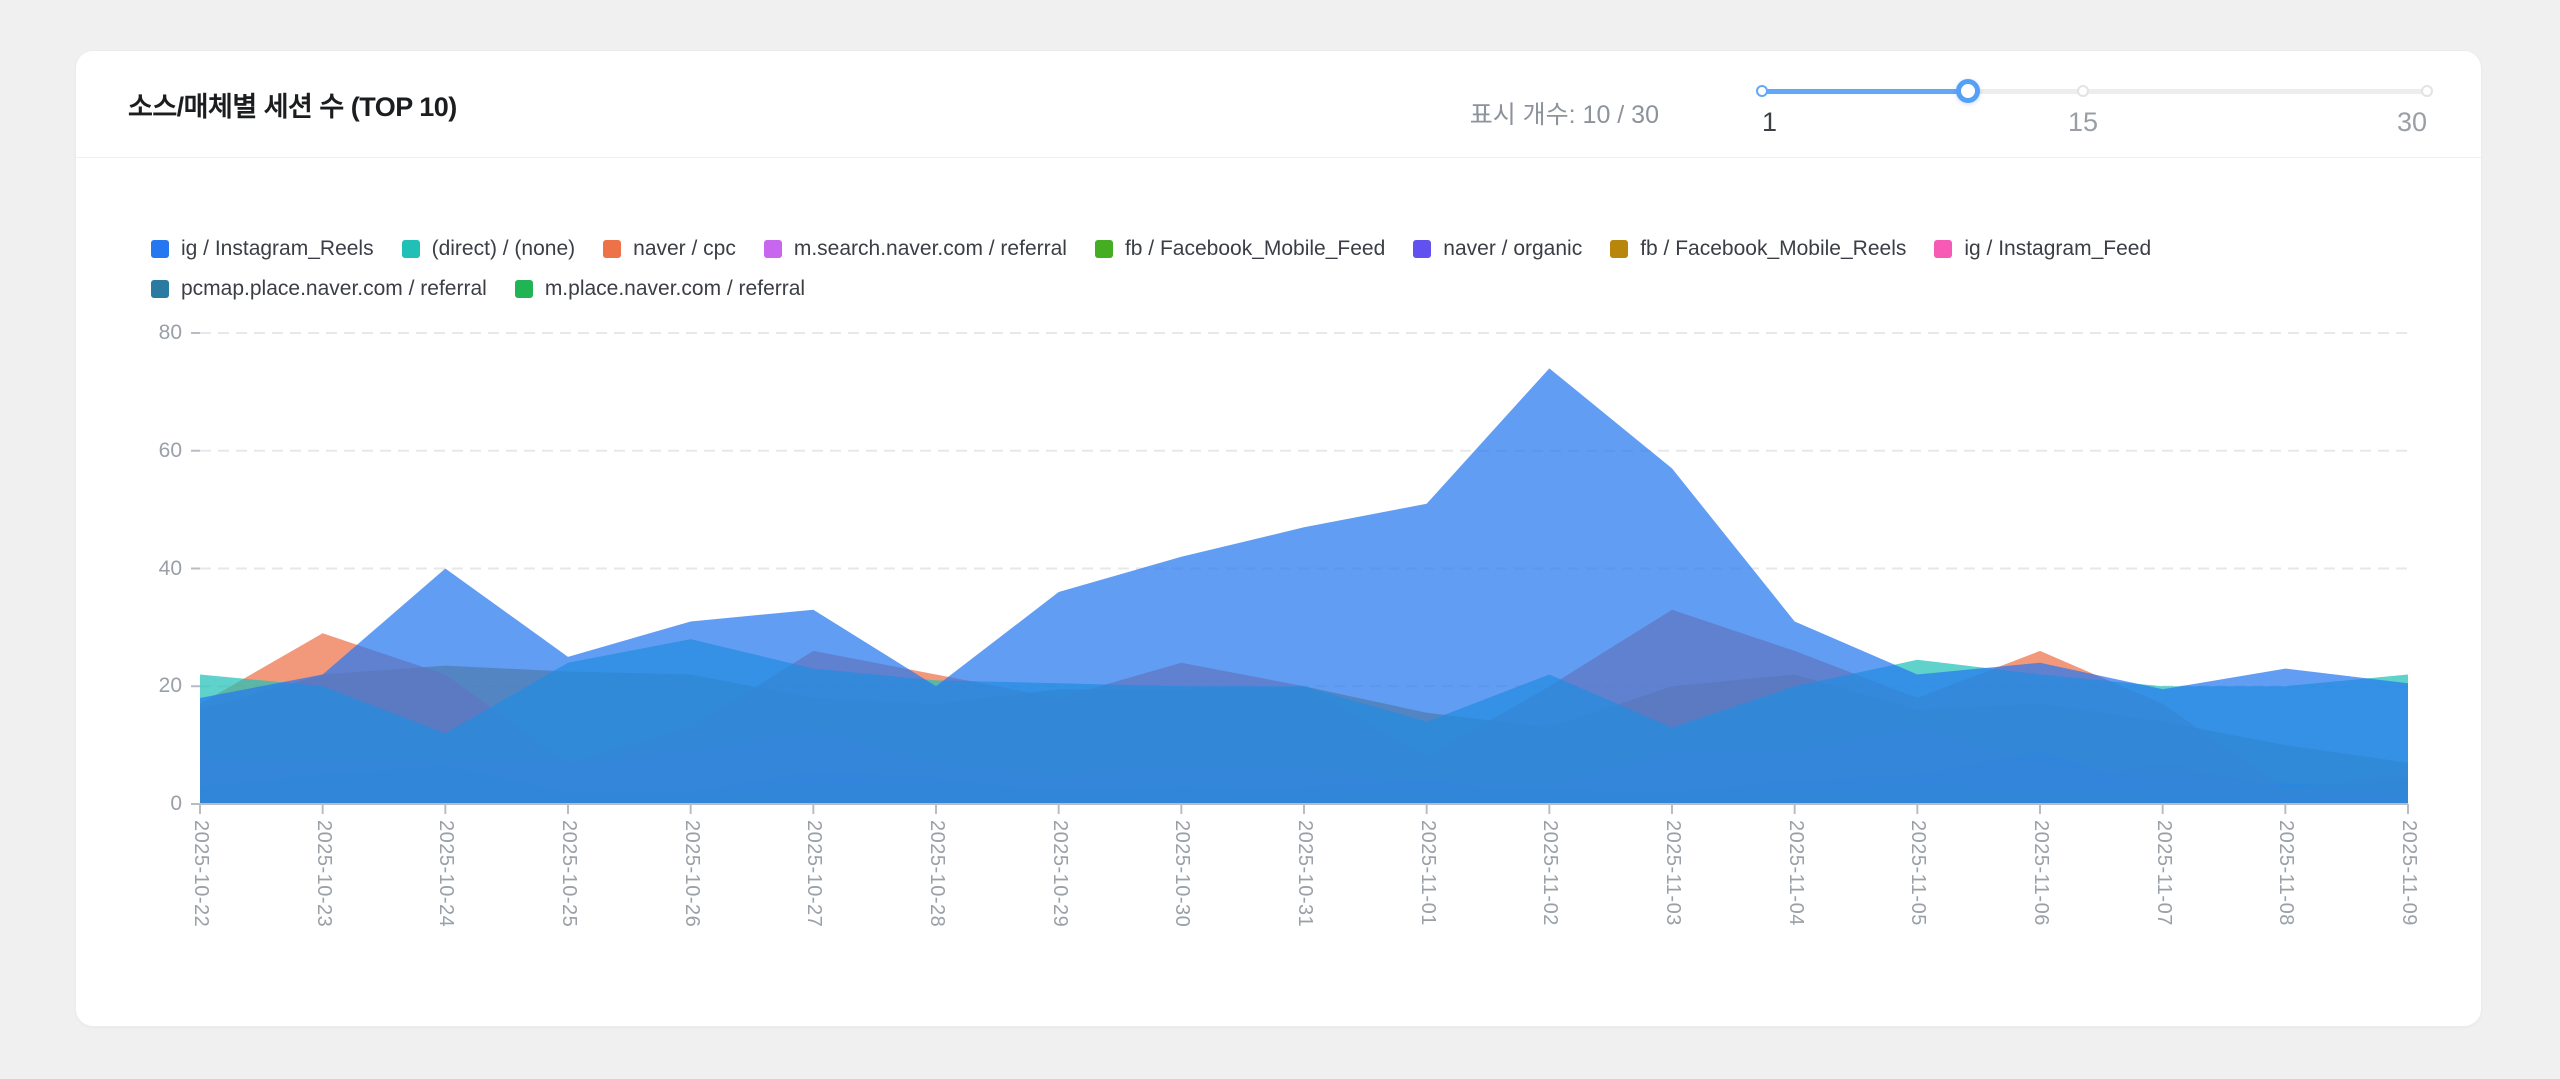  Describe the element at coordinates (684, 248) in the screenshot. I see `legend-label: naver / cpc` at that location.